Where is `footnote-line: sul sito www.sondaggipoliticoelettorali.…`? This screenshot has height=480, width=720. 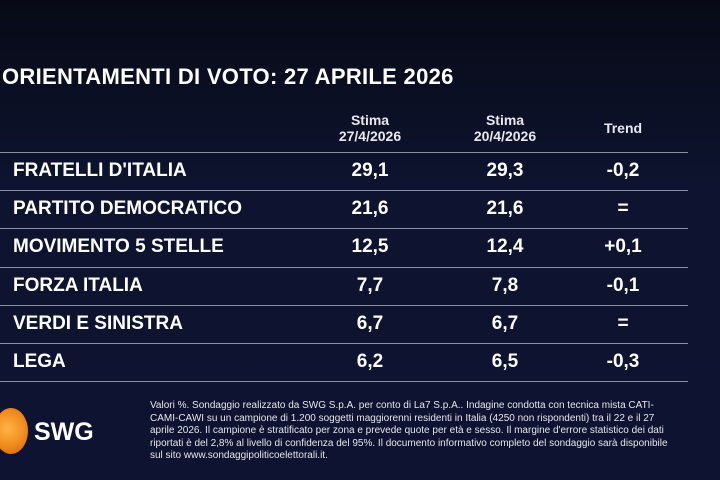
footnote-line: sul sito www.sondaggipoliticoelettorali.… is located at coordinates (239, 455).